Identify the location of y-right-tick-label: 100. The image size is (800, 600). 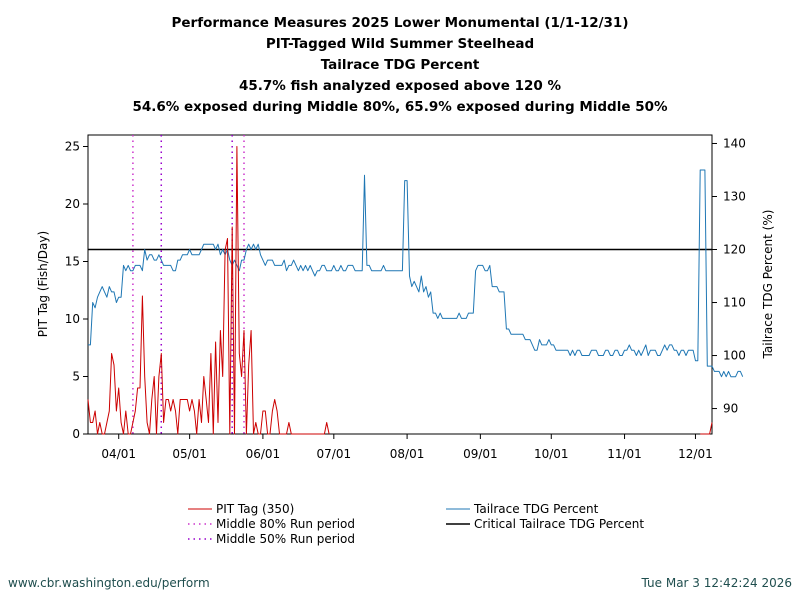
(734, 356).